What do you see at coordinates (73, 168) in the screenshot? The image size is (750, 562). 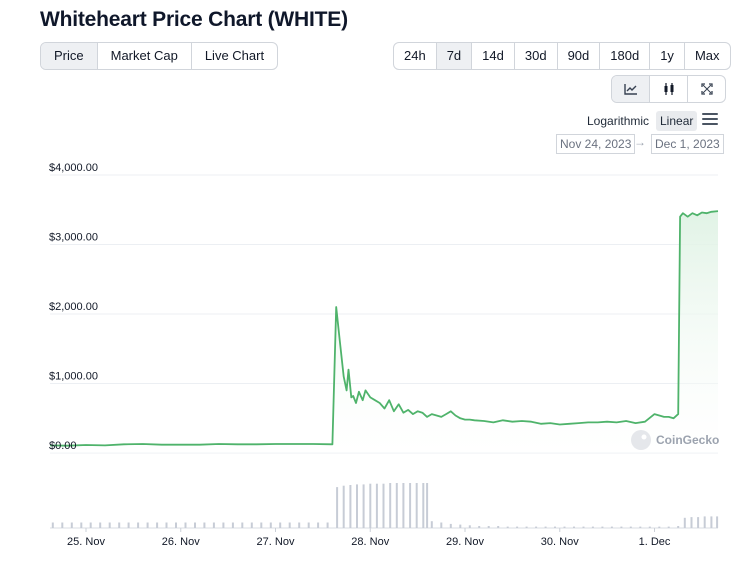 I see `y-tick-label: $4,000.00` at bounding box center [73, 168].